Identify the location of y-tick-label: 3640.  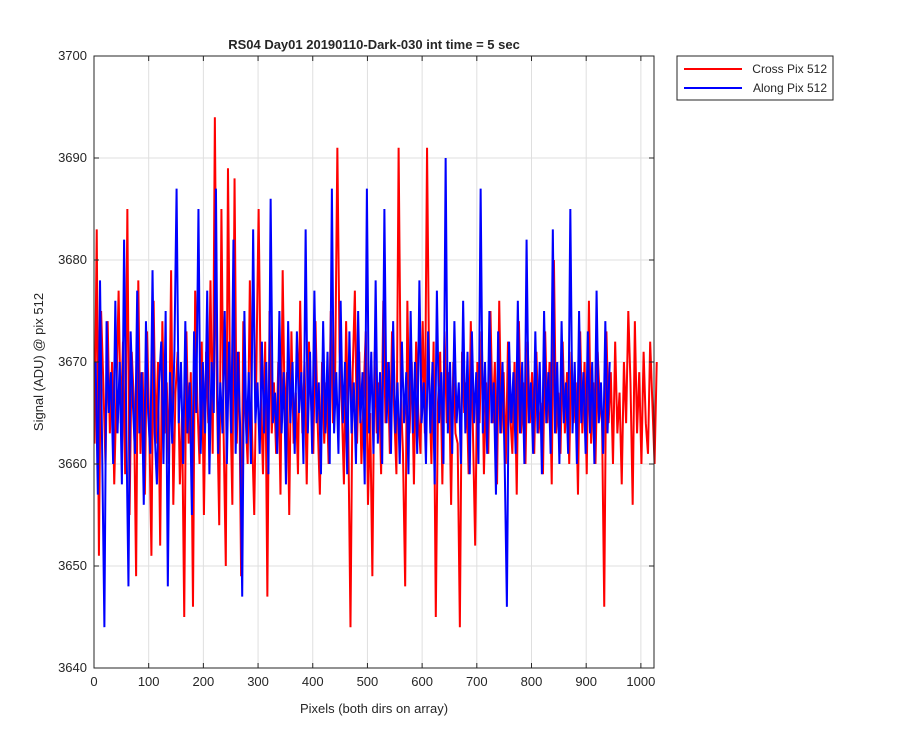
(72, 667).